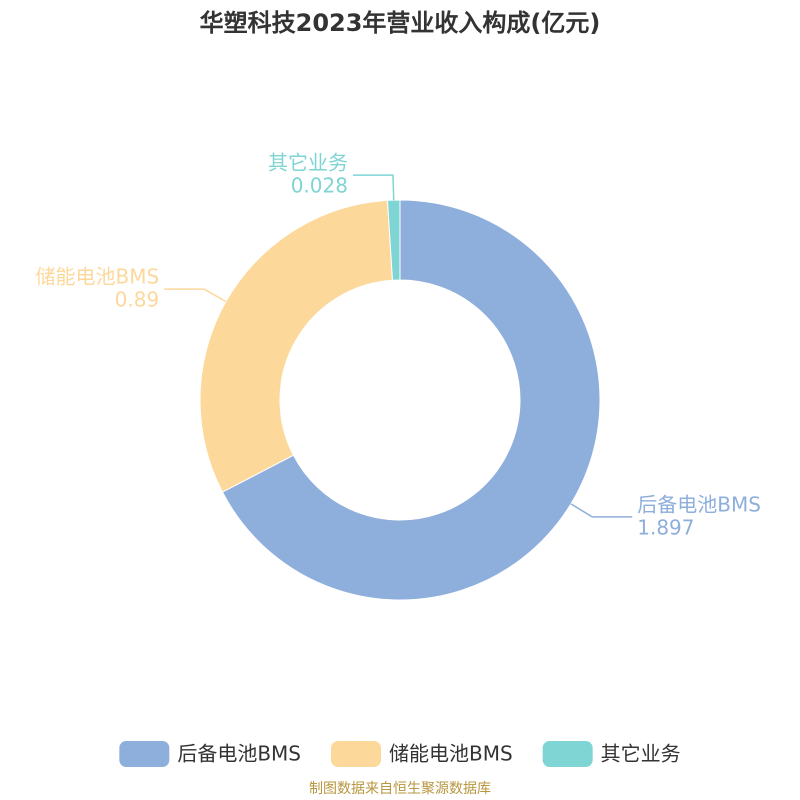 The width and height of the screenshot is (800, 800). I want to click on legend-label: 储能电池BMS, so click(451, 754).